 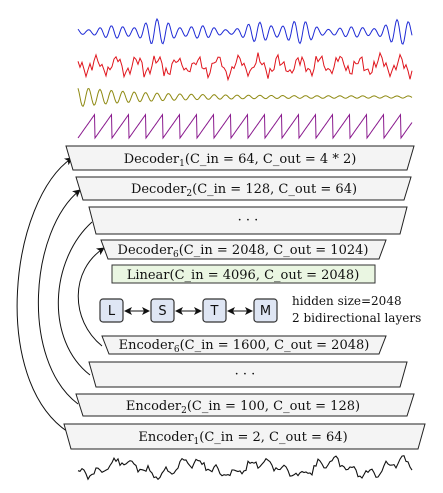 I want to click on svg-text:Decoder6(C_in = 2048, C_out =: Decoder6(C_in = 2048, C_out = 1024), so click(x=243, y=251).